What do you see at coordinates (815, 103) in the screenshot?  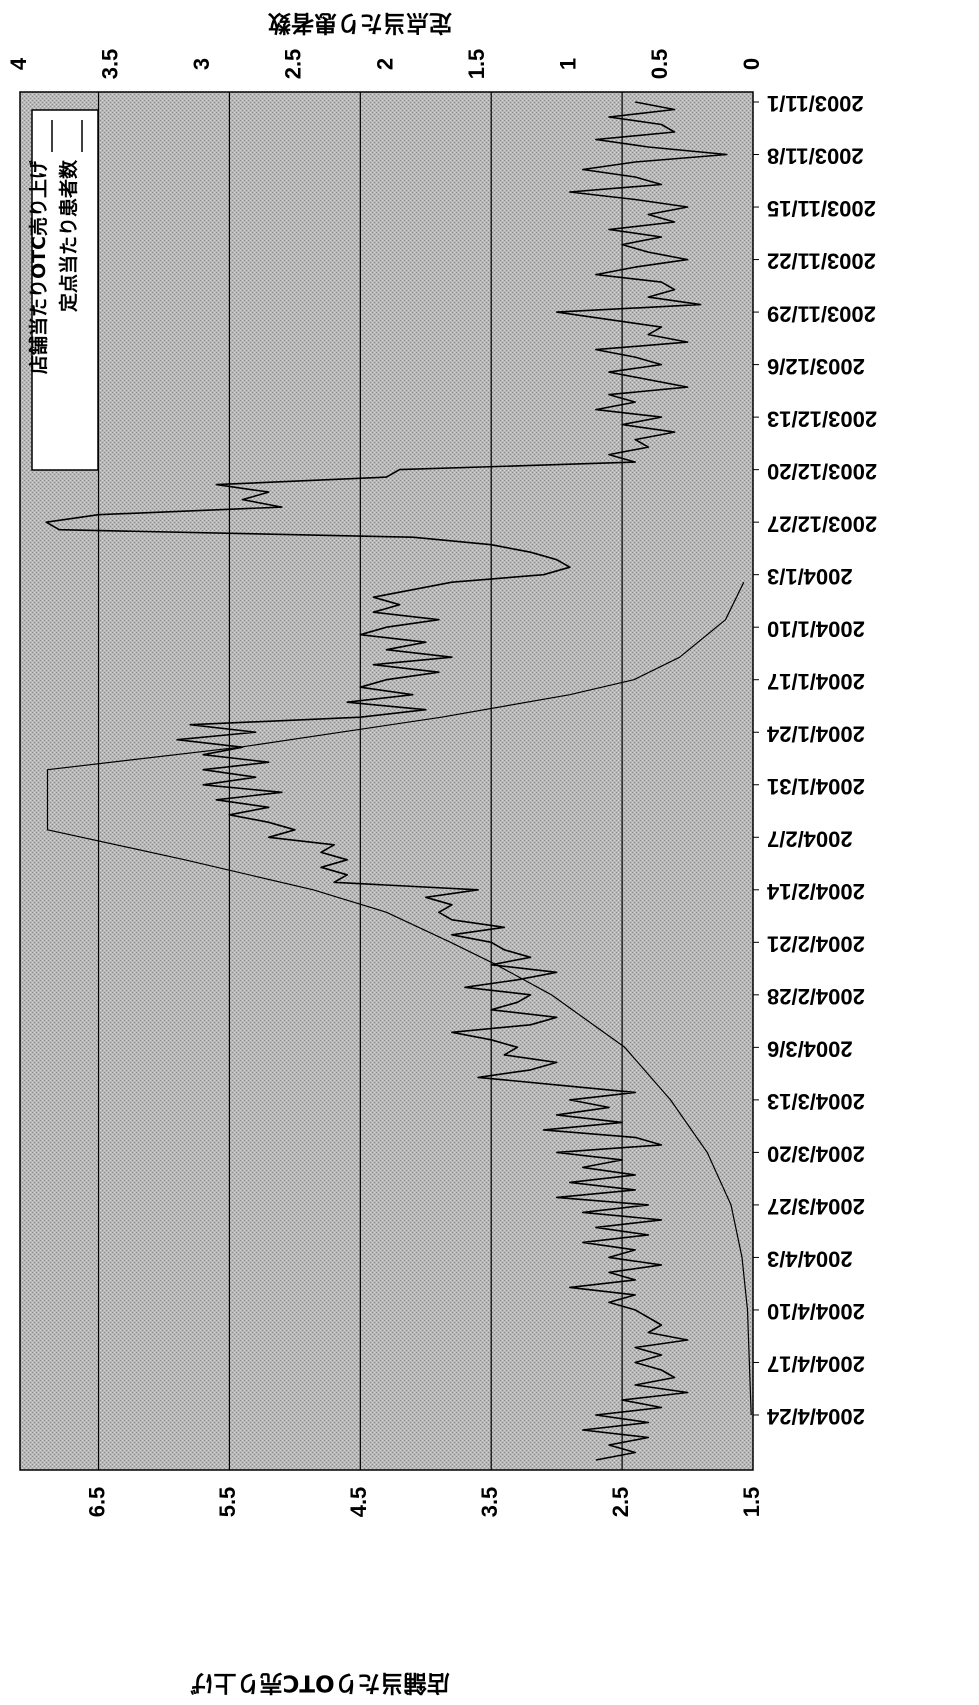 I see `x-tick-label: 2003/11/1` at bounding box center [815, 103].